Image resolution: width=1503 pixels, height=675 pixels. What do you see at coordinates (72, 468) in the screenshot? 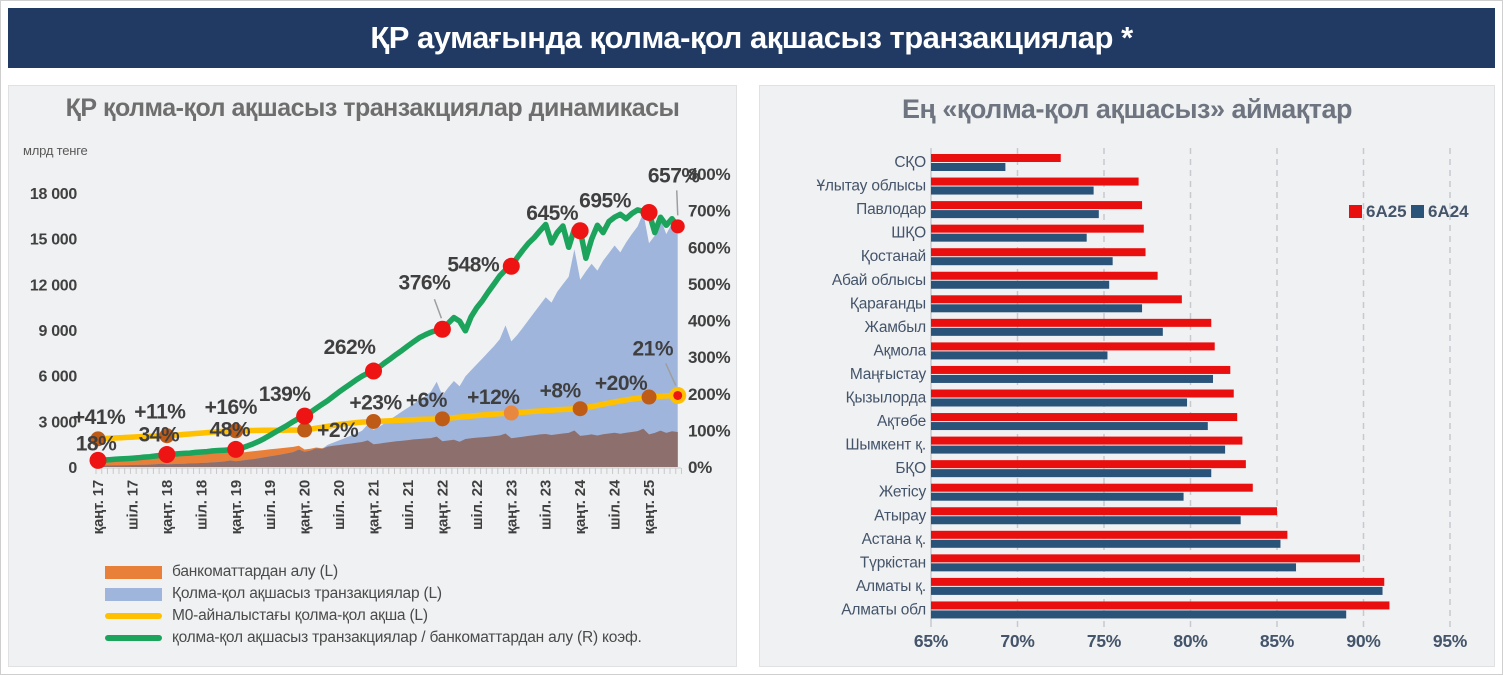
I see `svg-text: 0` at bounding box center [72, 468].